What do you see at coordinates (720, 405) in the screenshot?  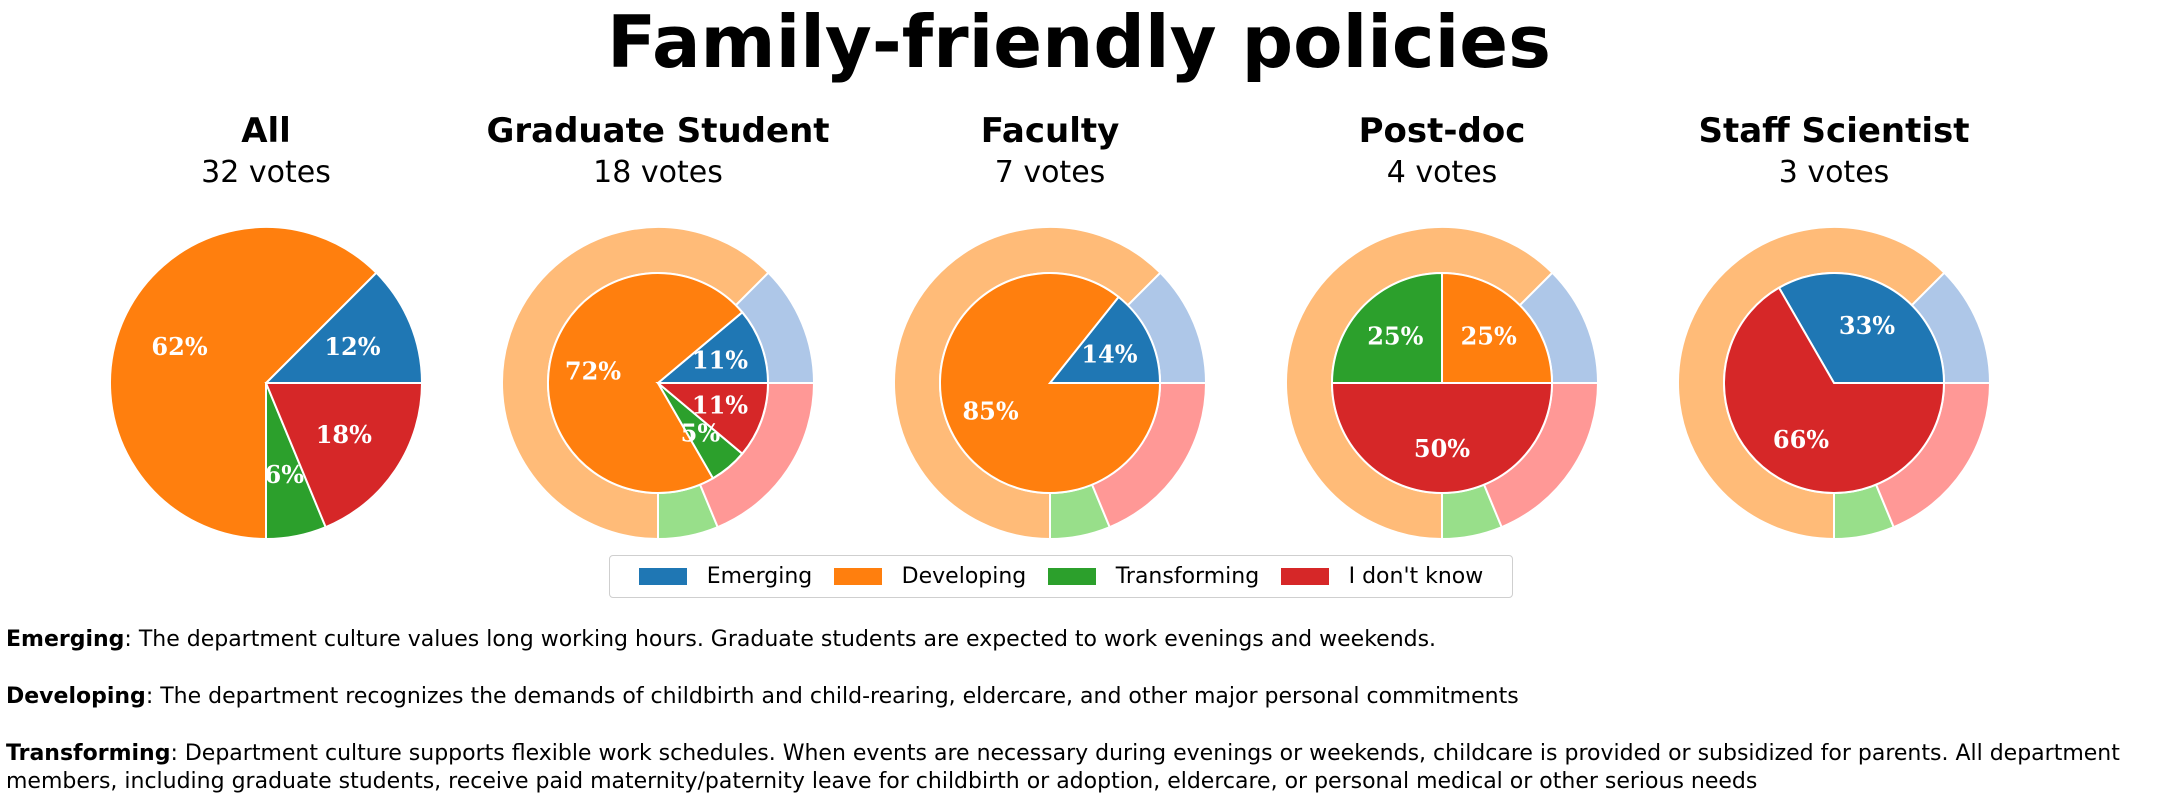 I see `slice-label-dont-know: 11%` at bounding box center [720, 405].